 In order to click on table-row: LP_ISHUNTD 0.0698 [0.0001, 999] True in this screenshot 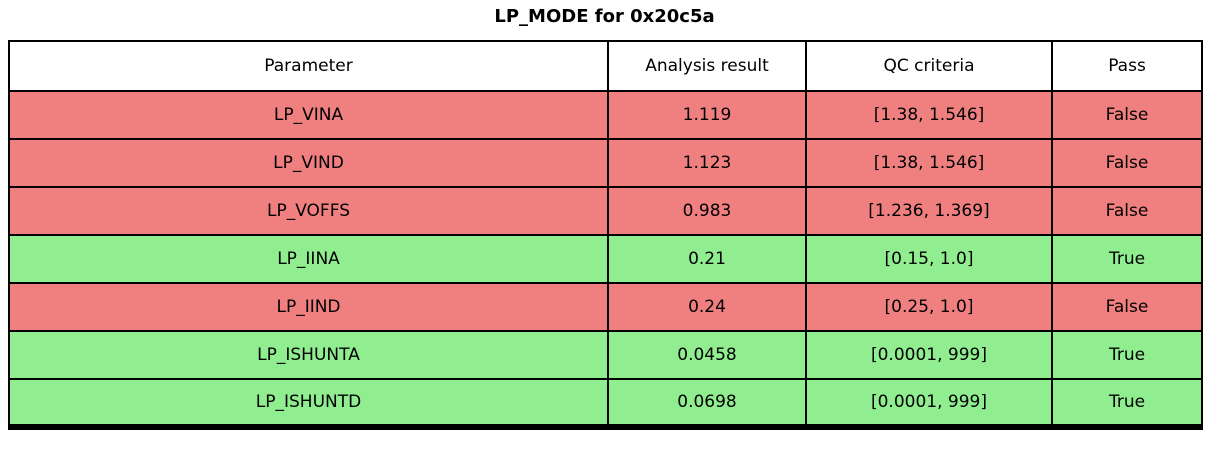, I will do `click(605, 403)`.